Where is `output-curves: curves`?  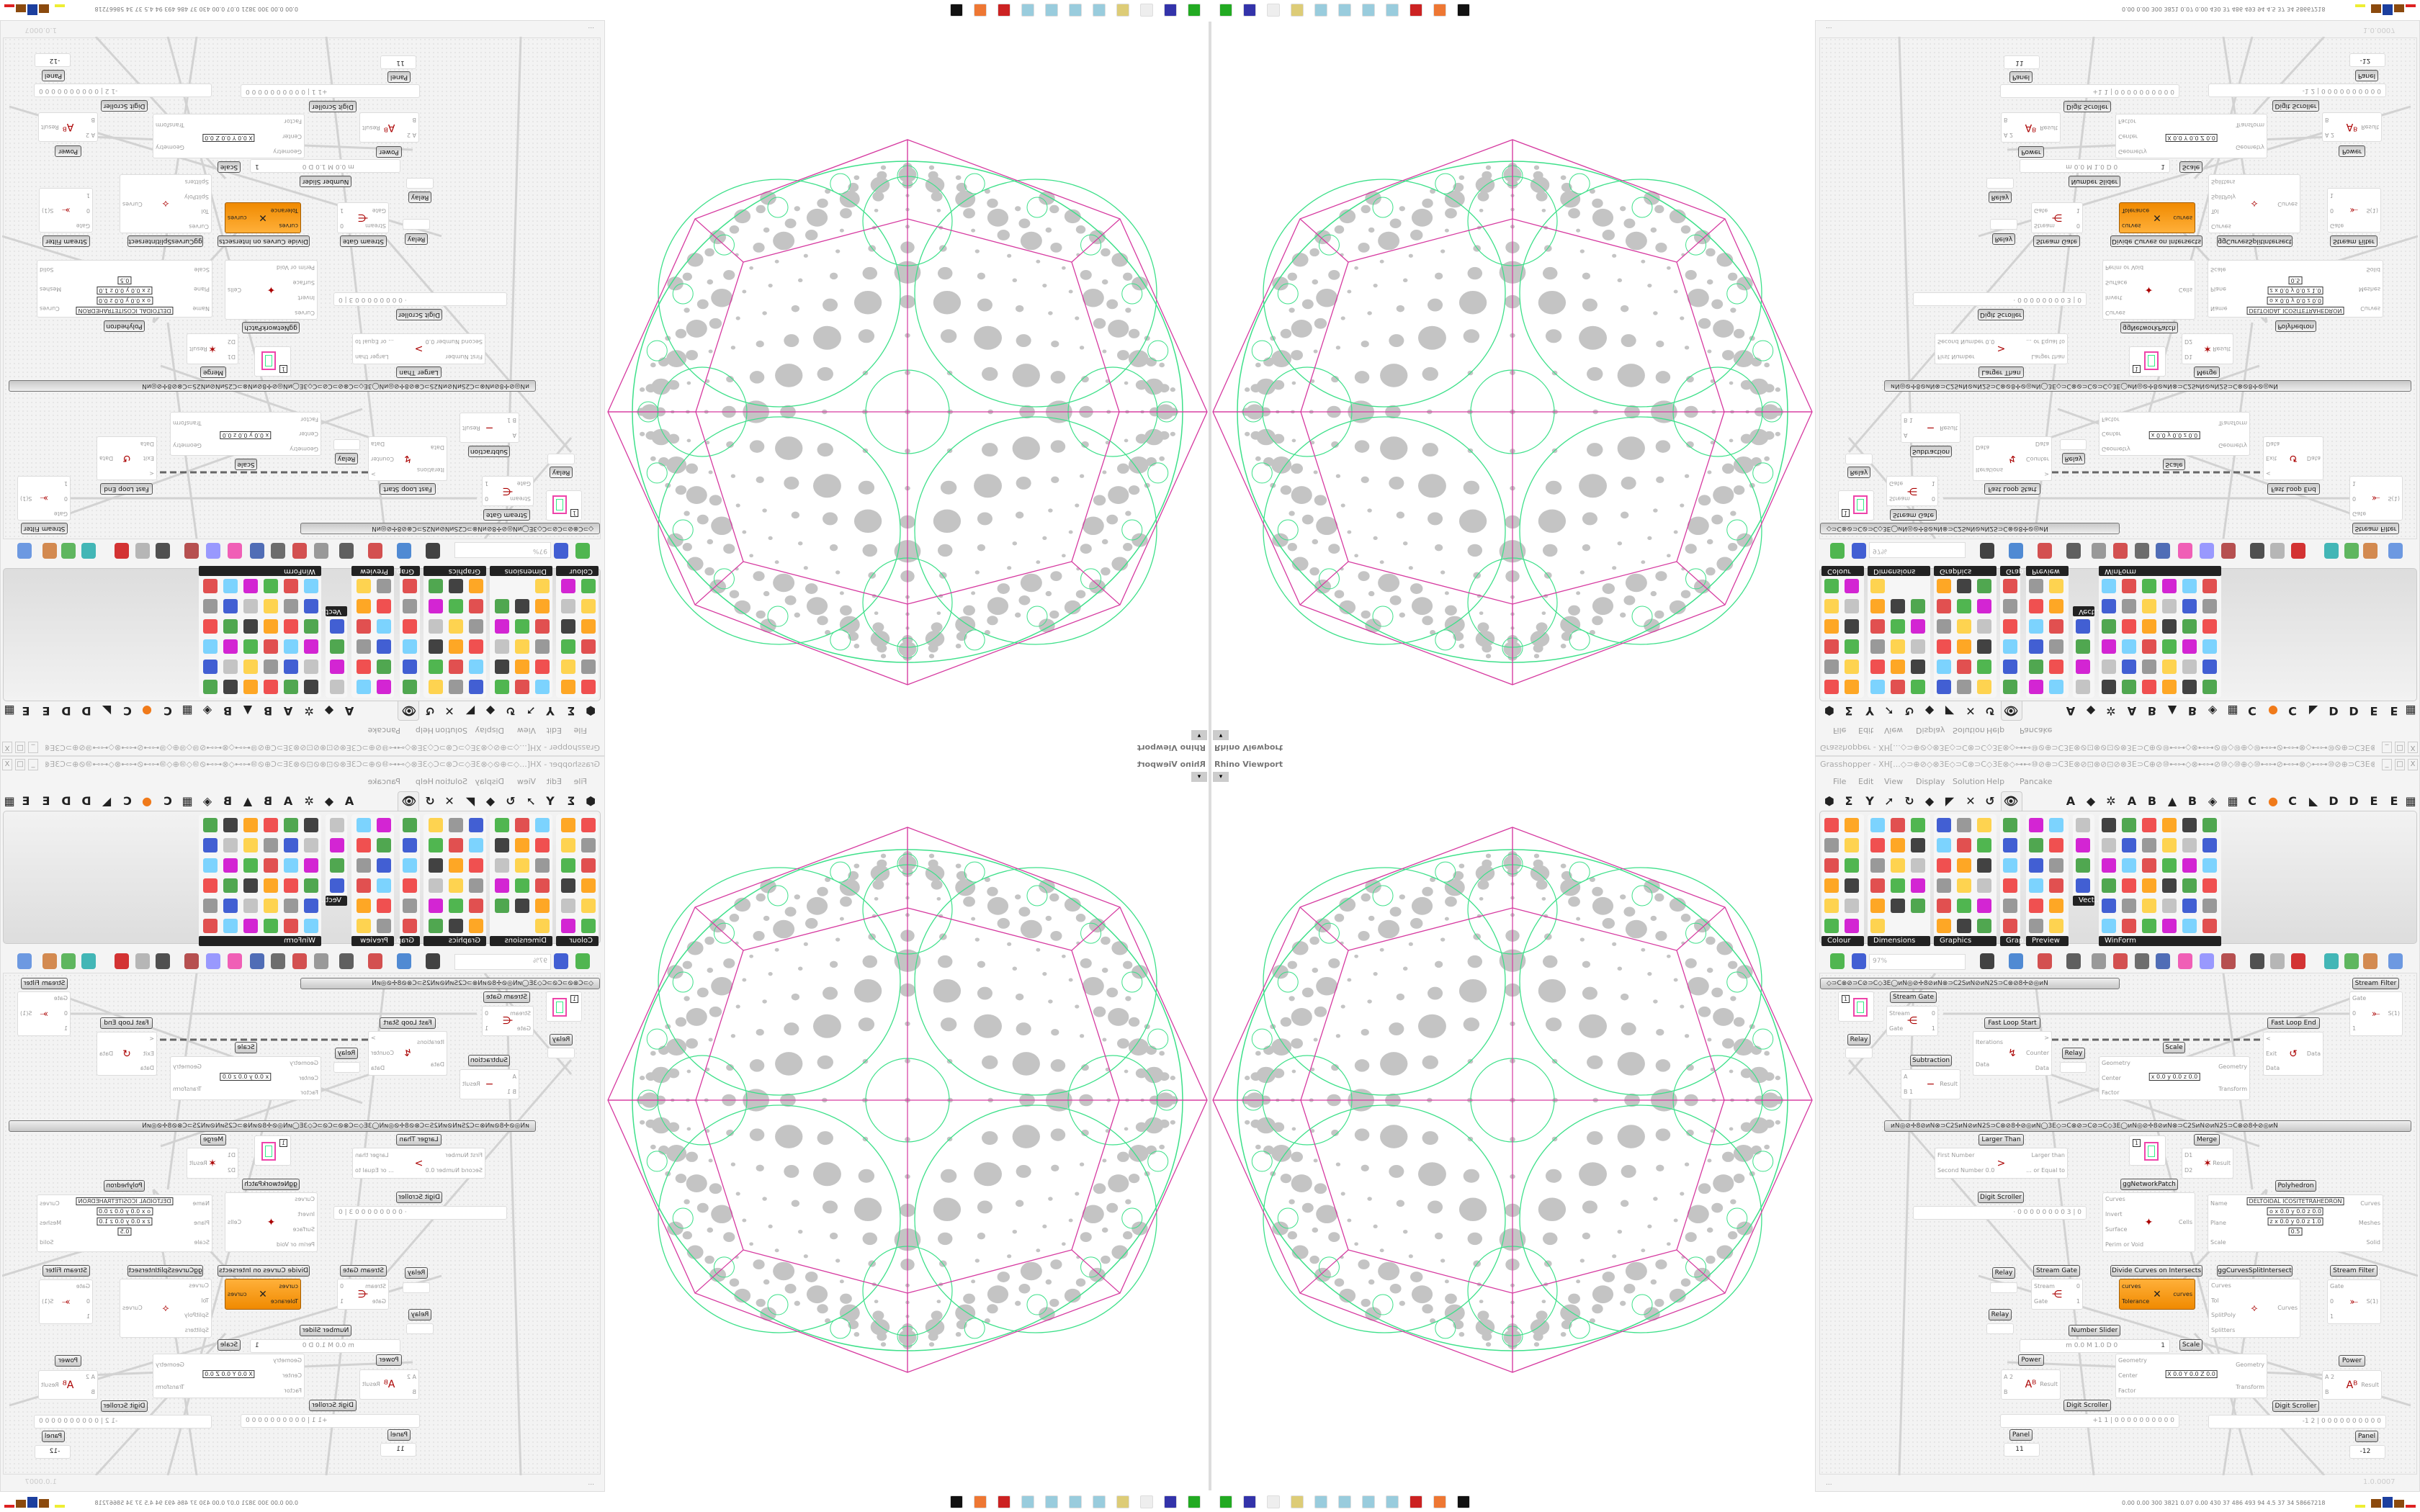 output-curves: curves is located at coordinates (2182, 218).